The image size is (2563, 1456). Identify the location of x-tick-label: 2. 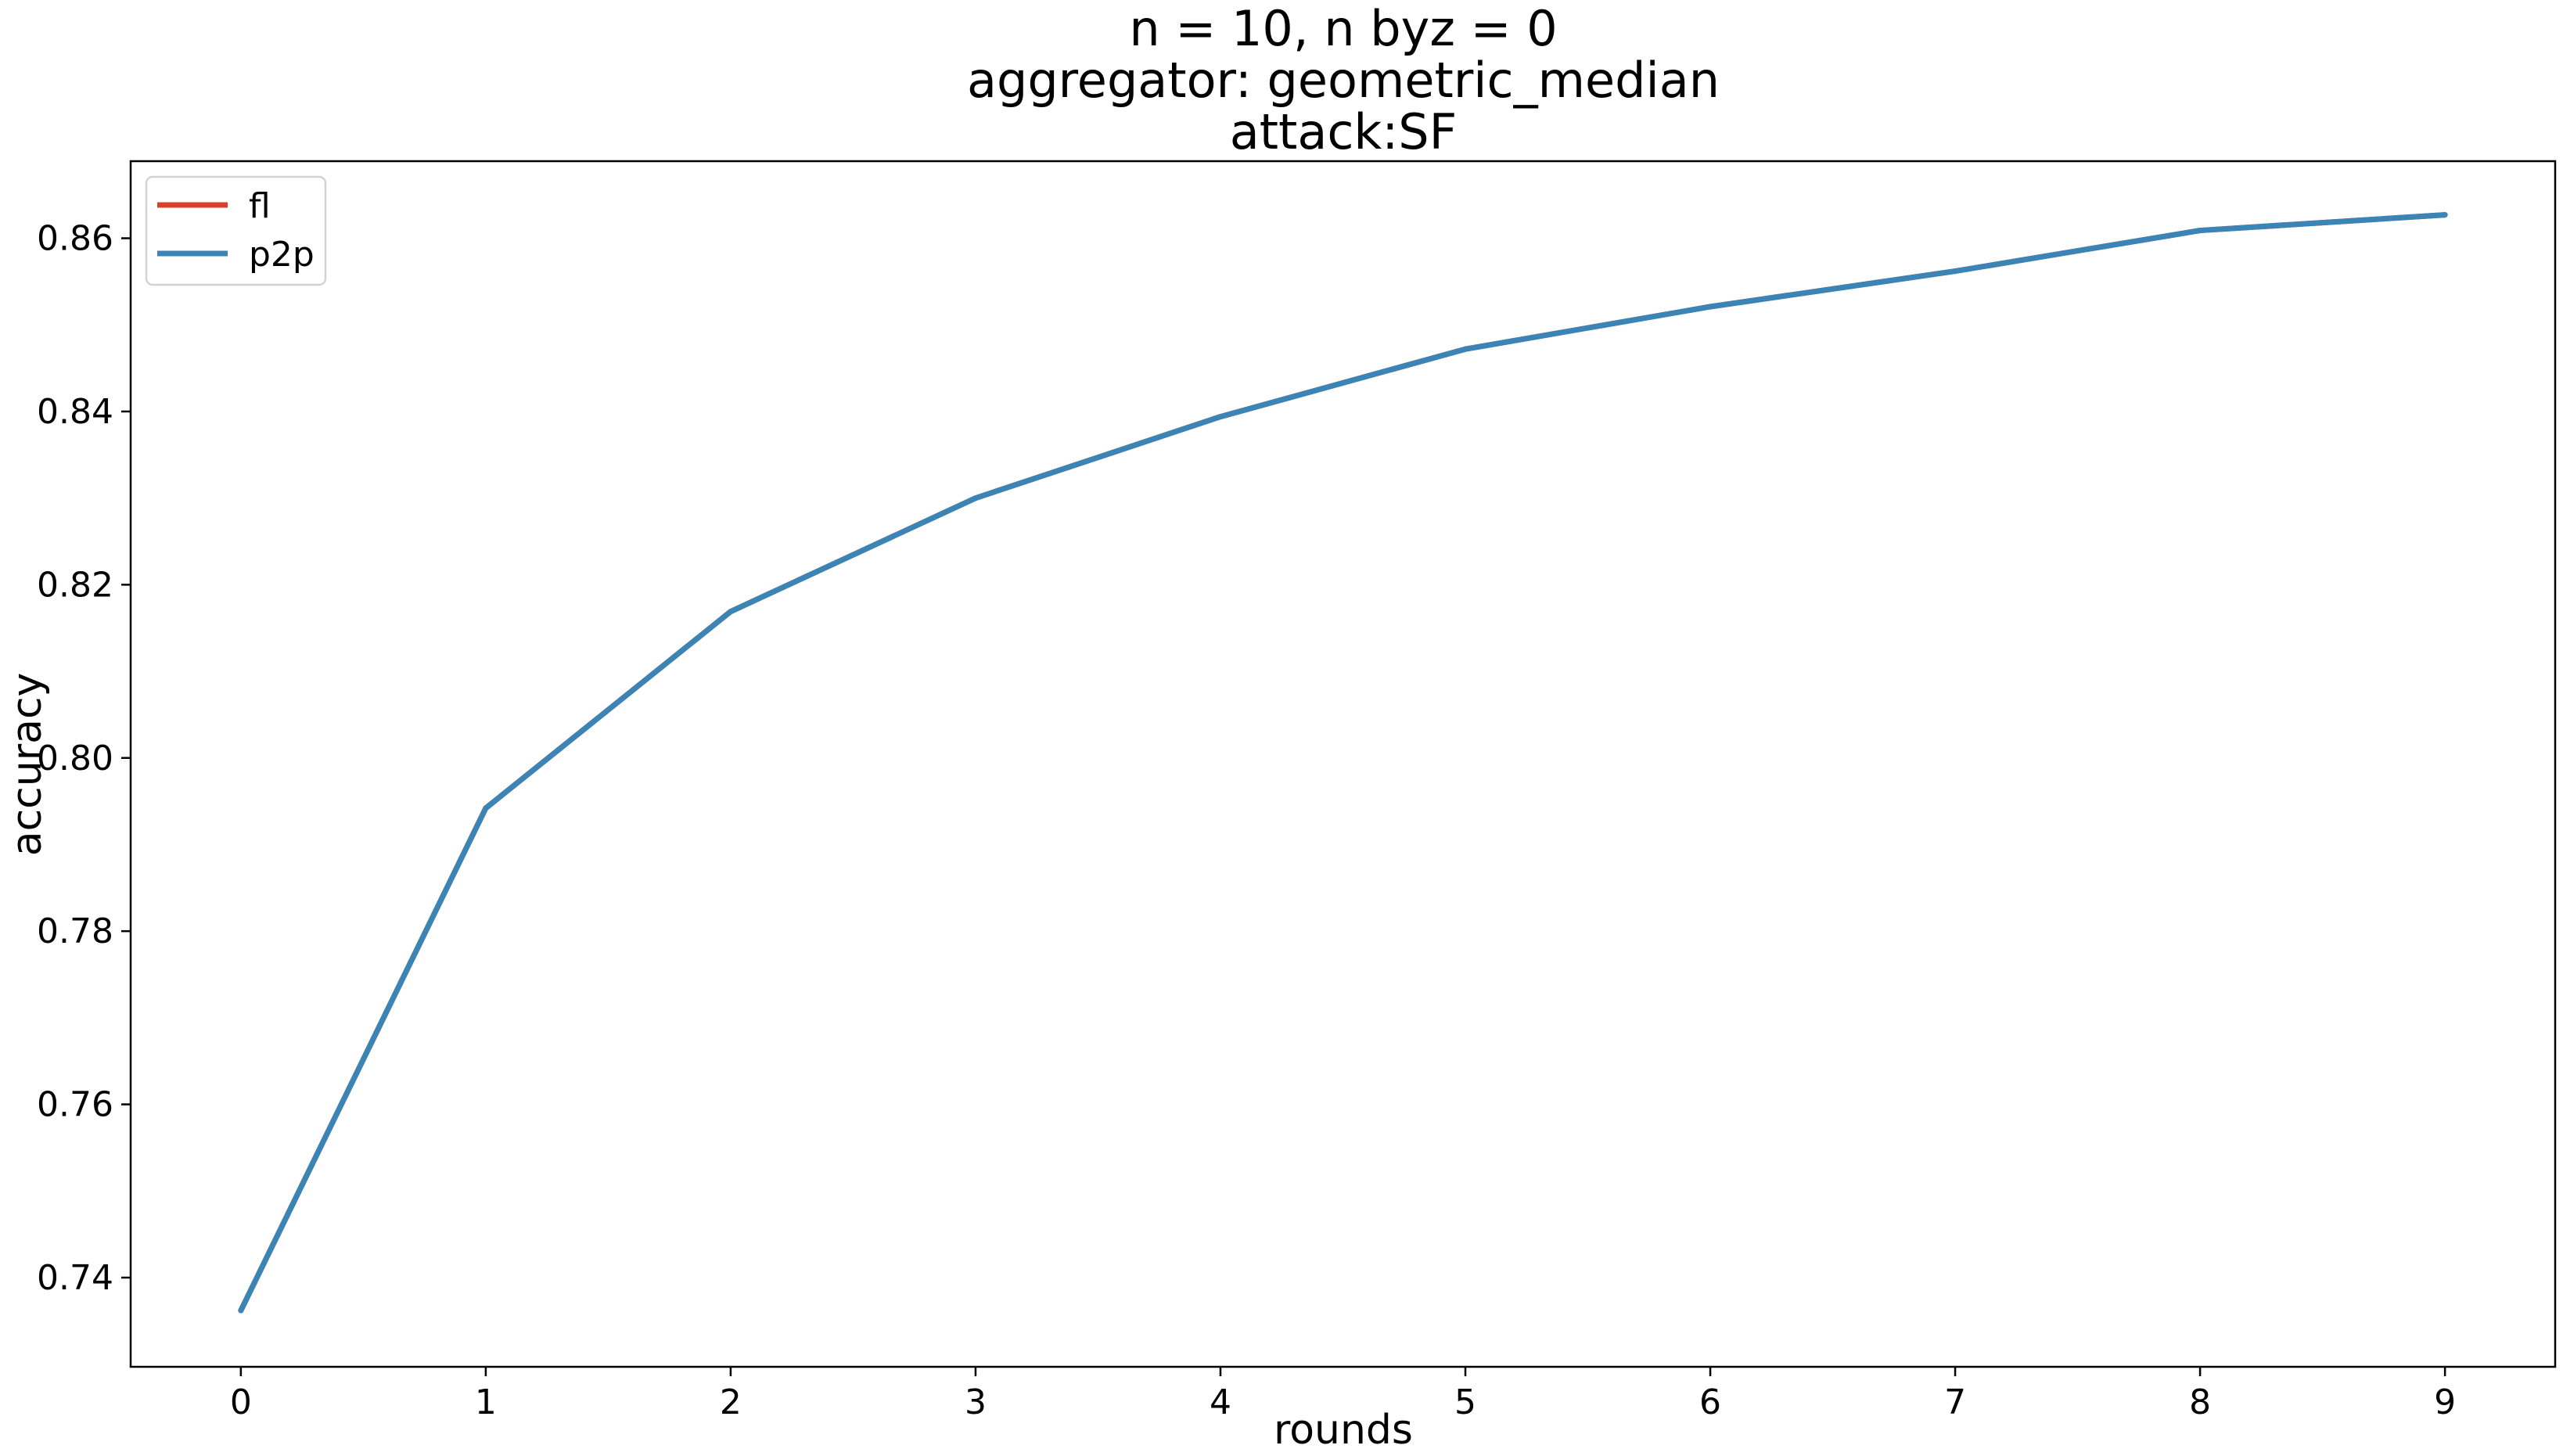
(731, 1402).